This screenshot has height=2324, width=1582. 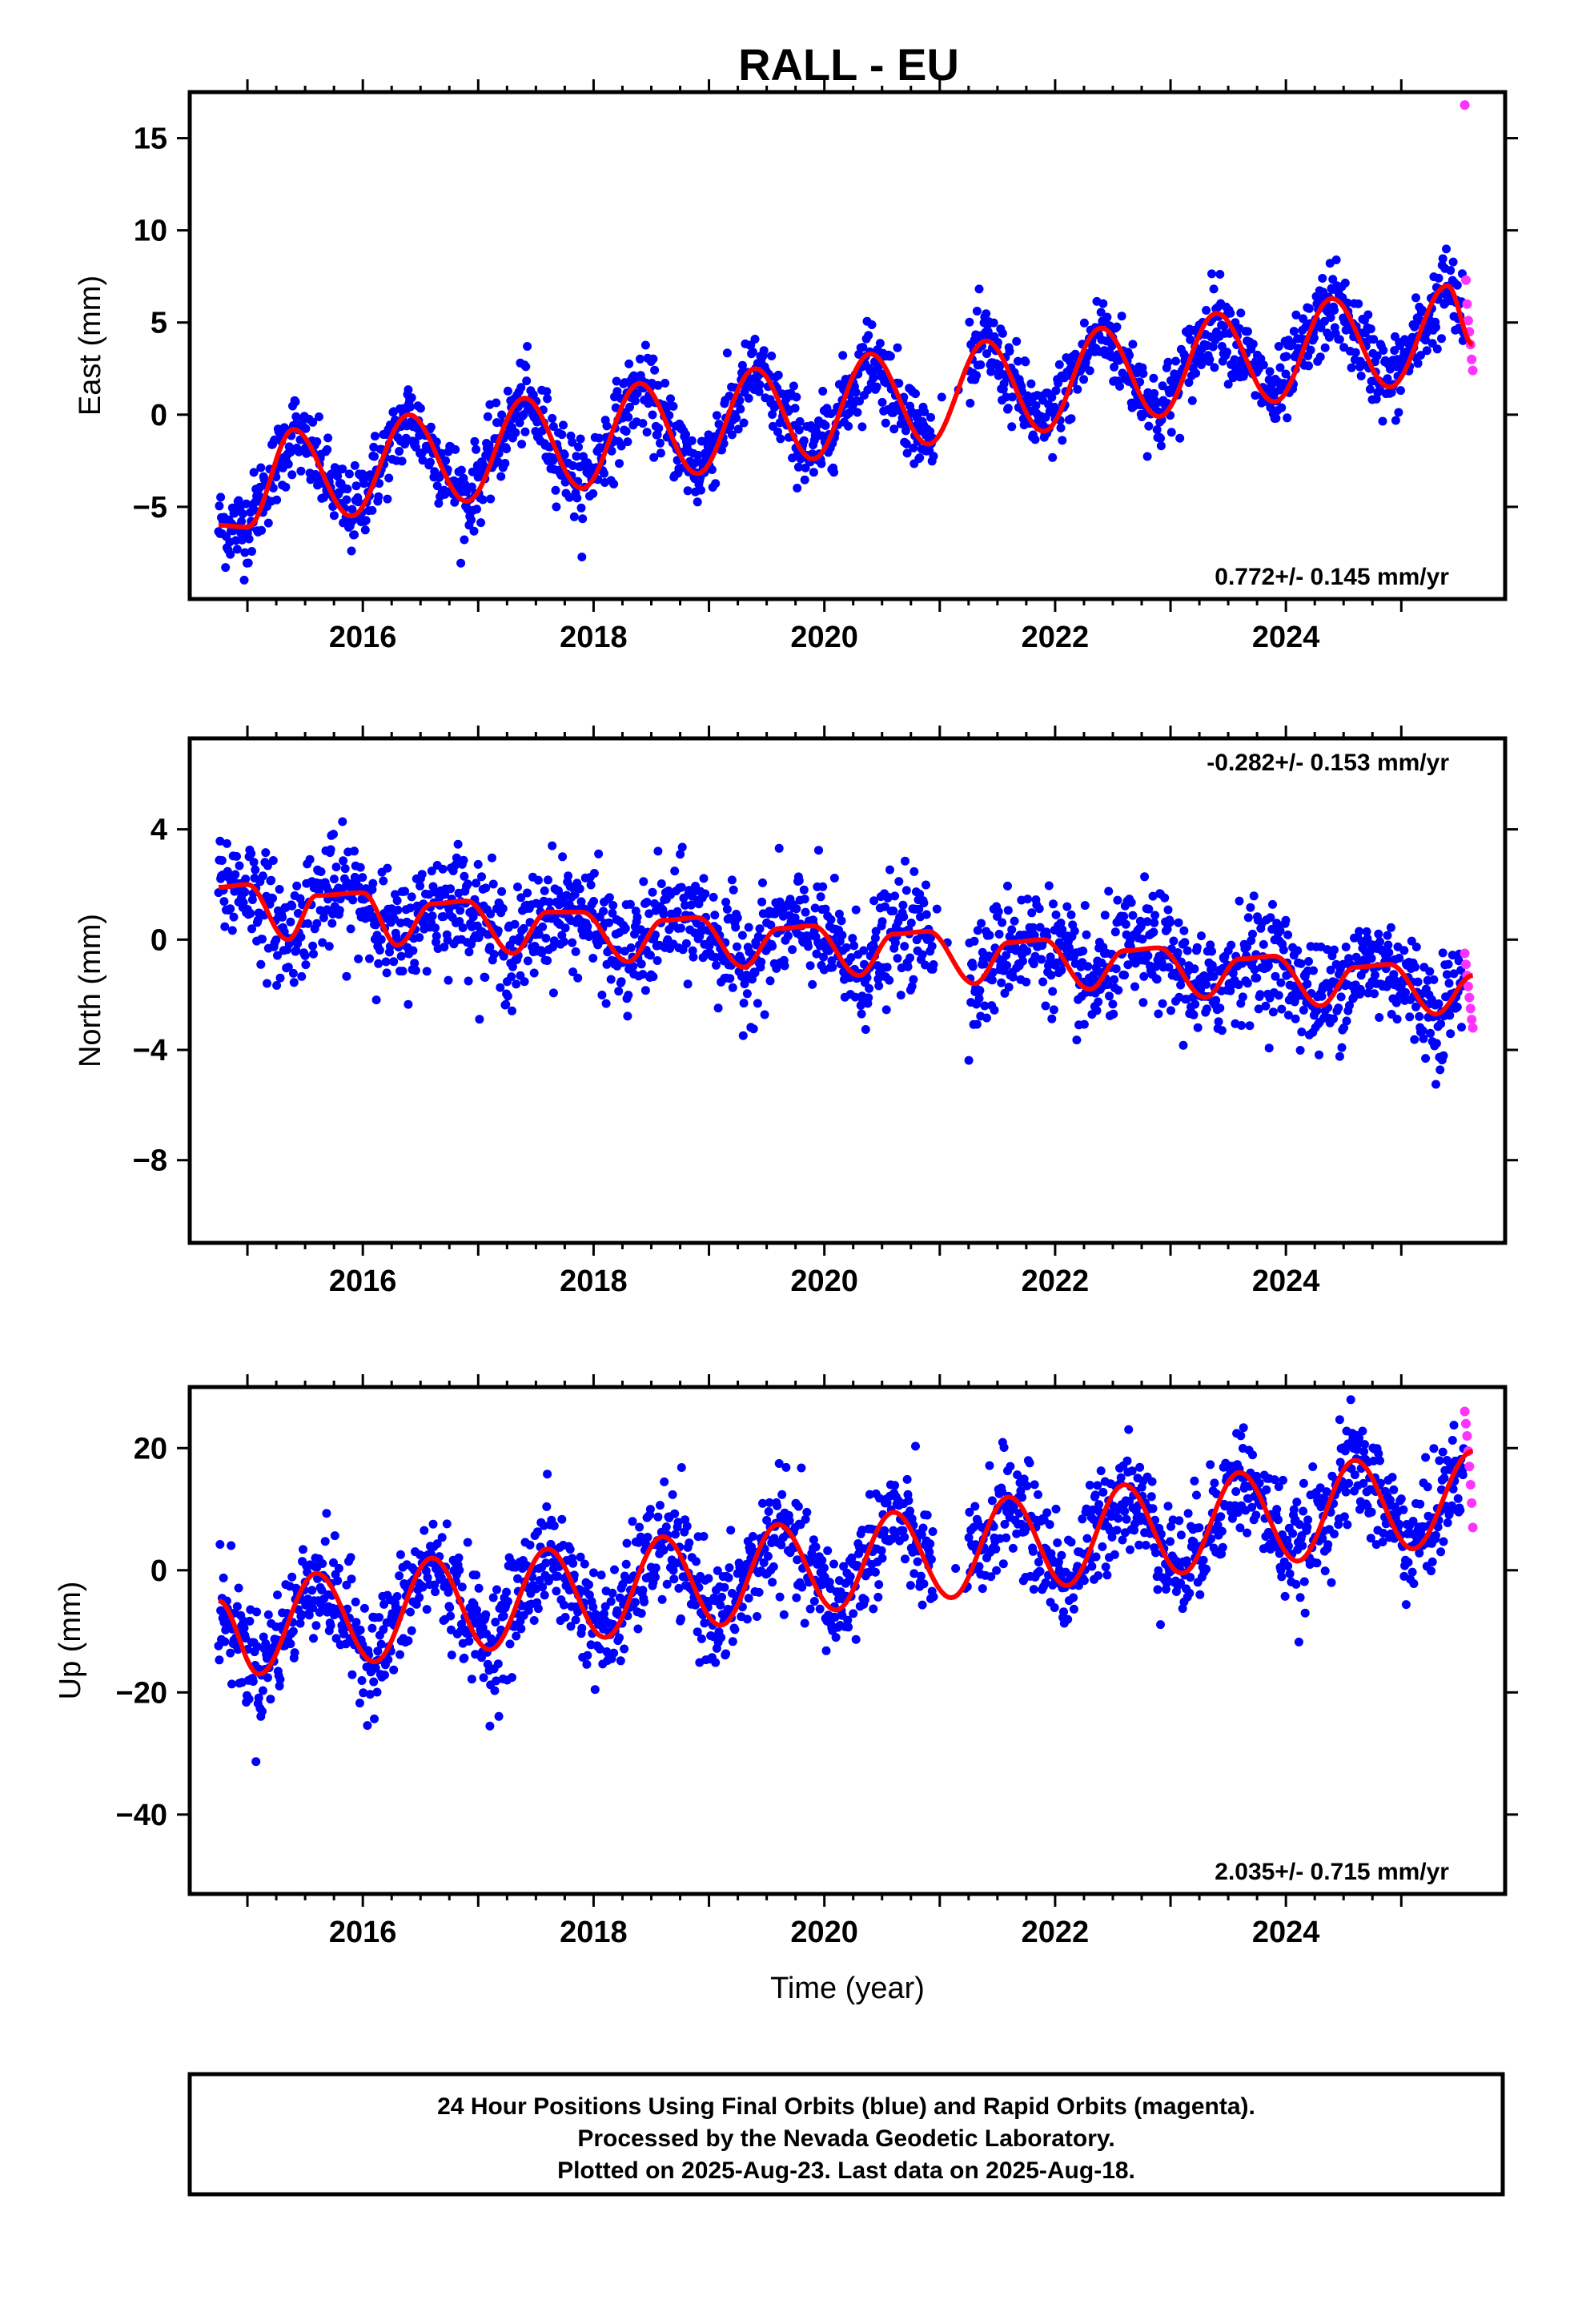 What do you see at coordinates (1286, 1281) in the screenshot?
I see `x-tick-label: 2024` at bounding box center [1286, 1281].